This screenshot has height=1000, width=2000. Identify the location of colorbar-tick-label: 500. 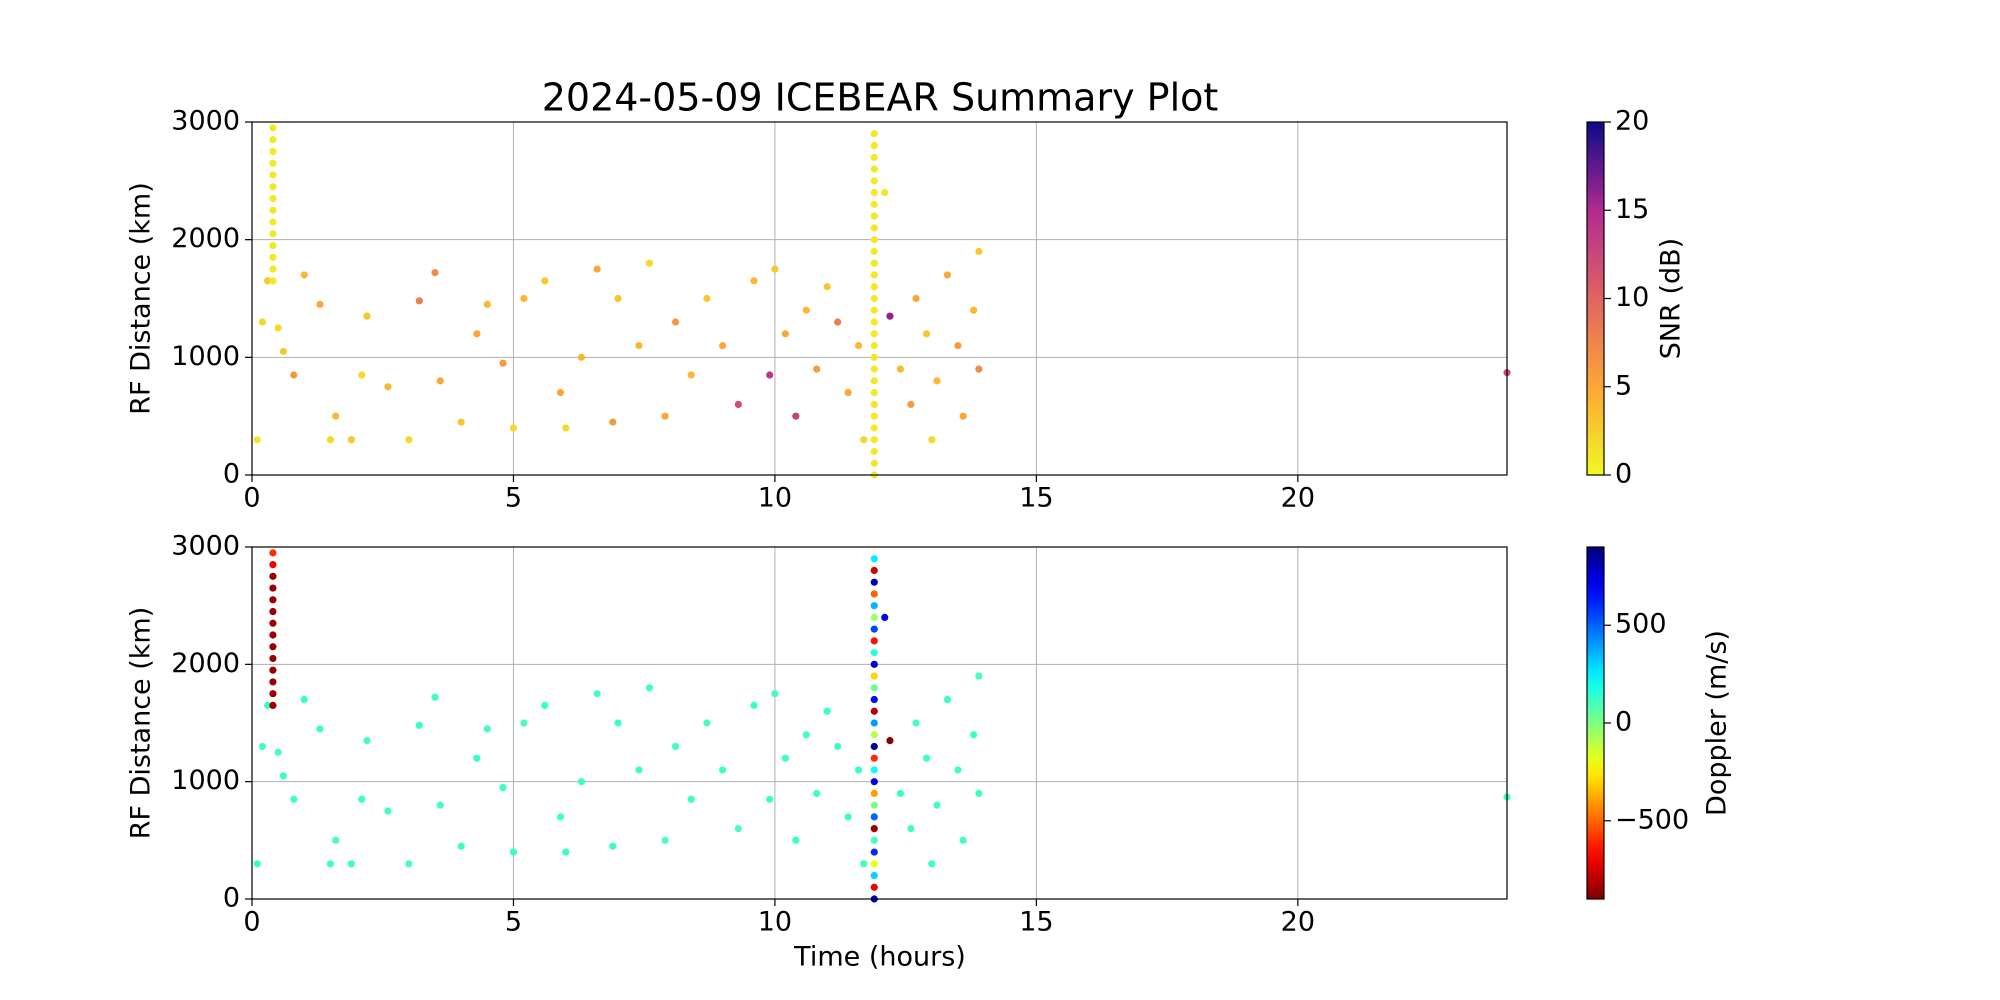
(1641, 624).